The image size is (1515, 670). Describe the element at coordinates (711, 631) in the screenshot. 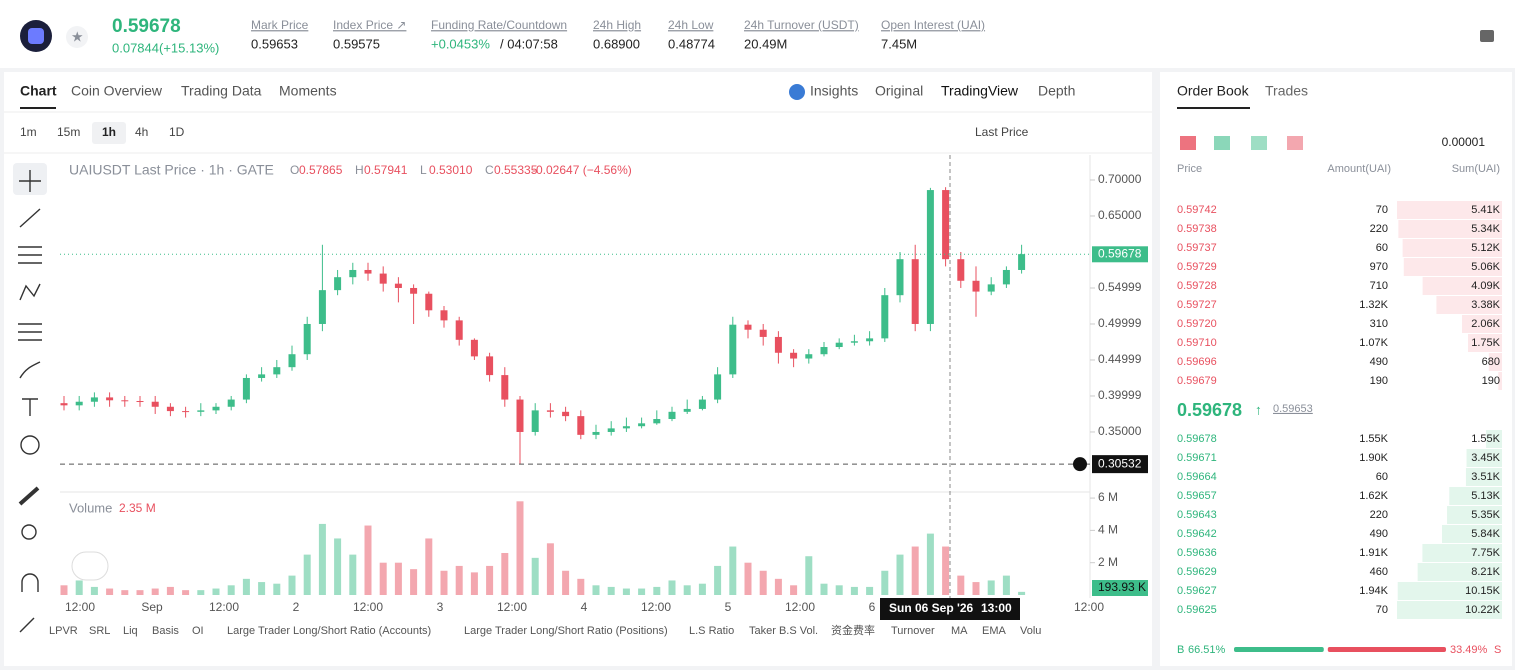

I see `indicator-tab: L.S Ratio` at that location.